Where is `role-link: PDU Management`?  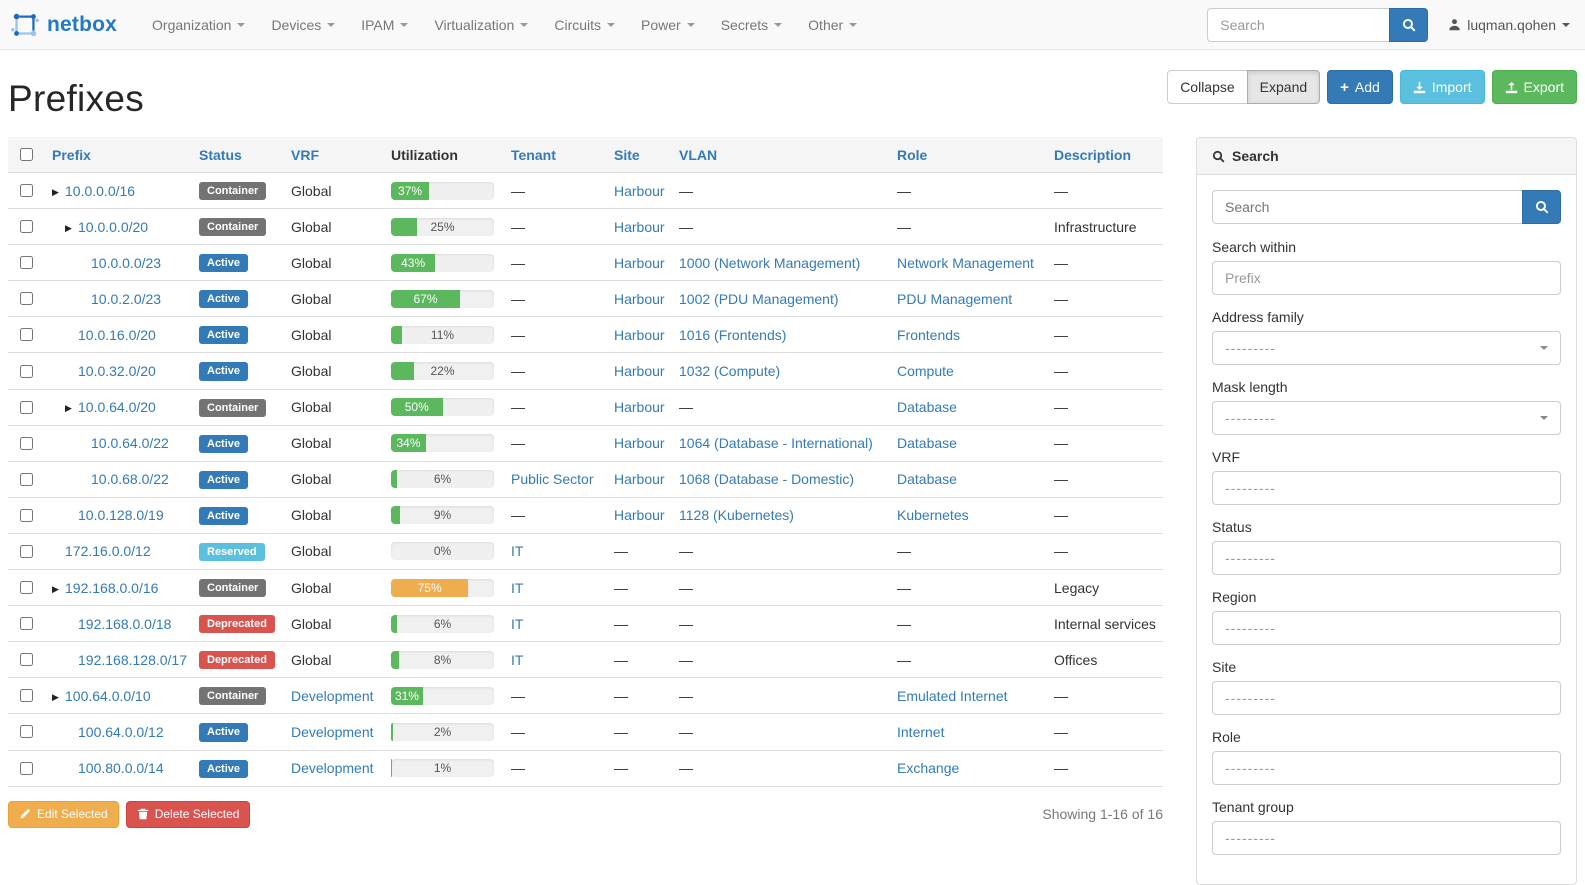
role-link: PDU Management is located at coordinates (955, 298).